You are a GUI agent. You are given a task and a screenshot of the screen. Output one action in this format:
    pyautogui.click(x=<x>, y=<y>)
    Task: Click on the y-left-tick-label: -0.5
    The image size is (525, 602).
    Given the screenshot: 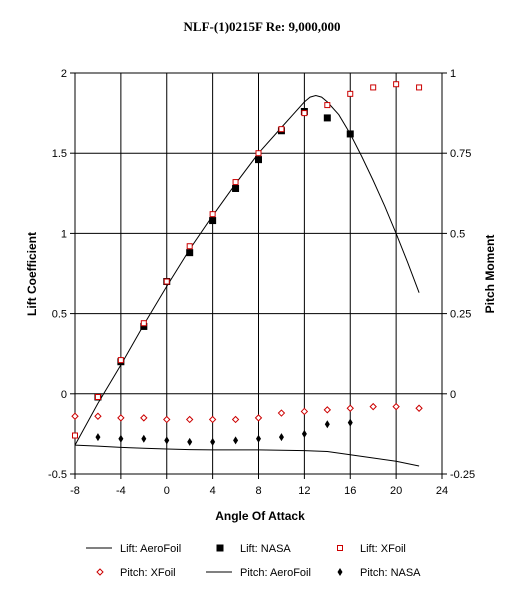 What is the action you would take?
    pyautogui.click(x=57, y=475)
    